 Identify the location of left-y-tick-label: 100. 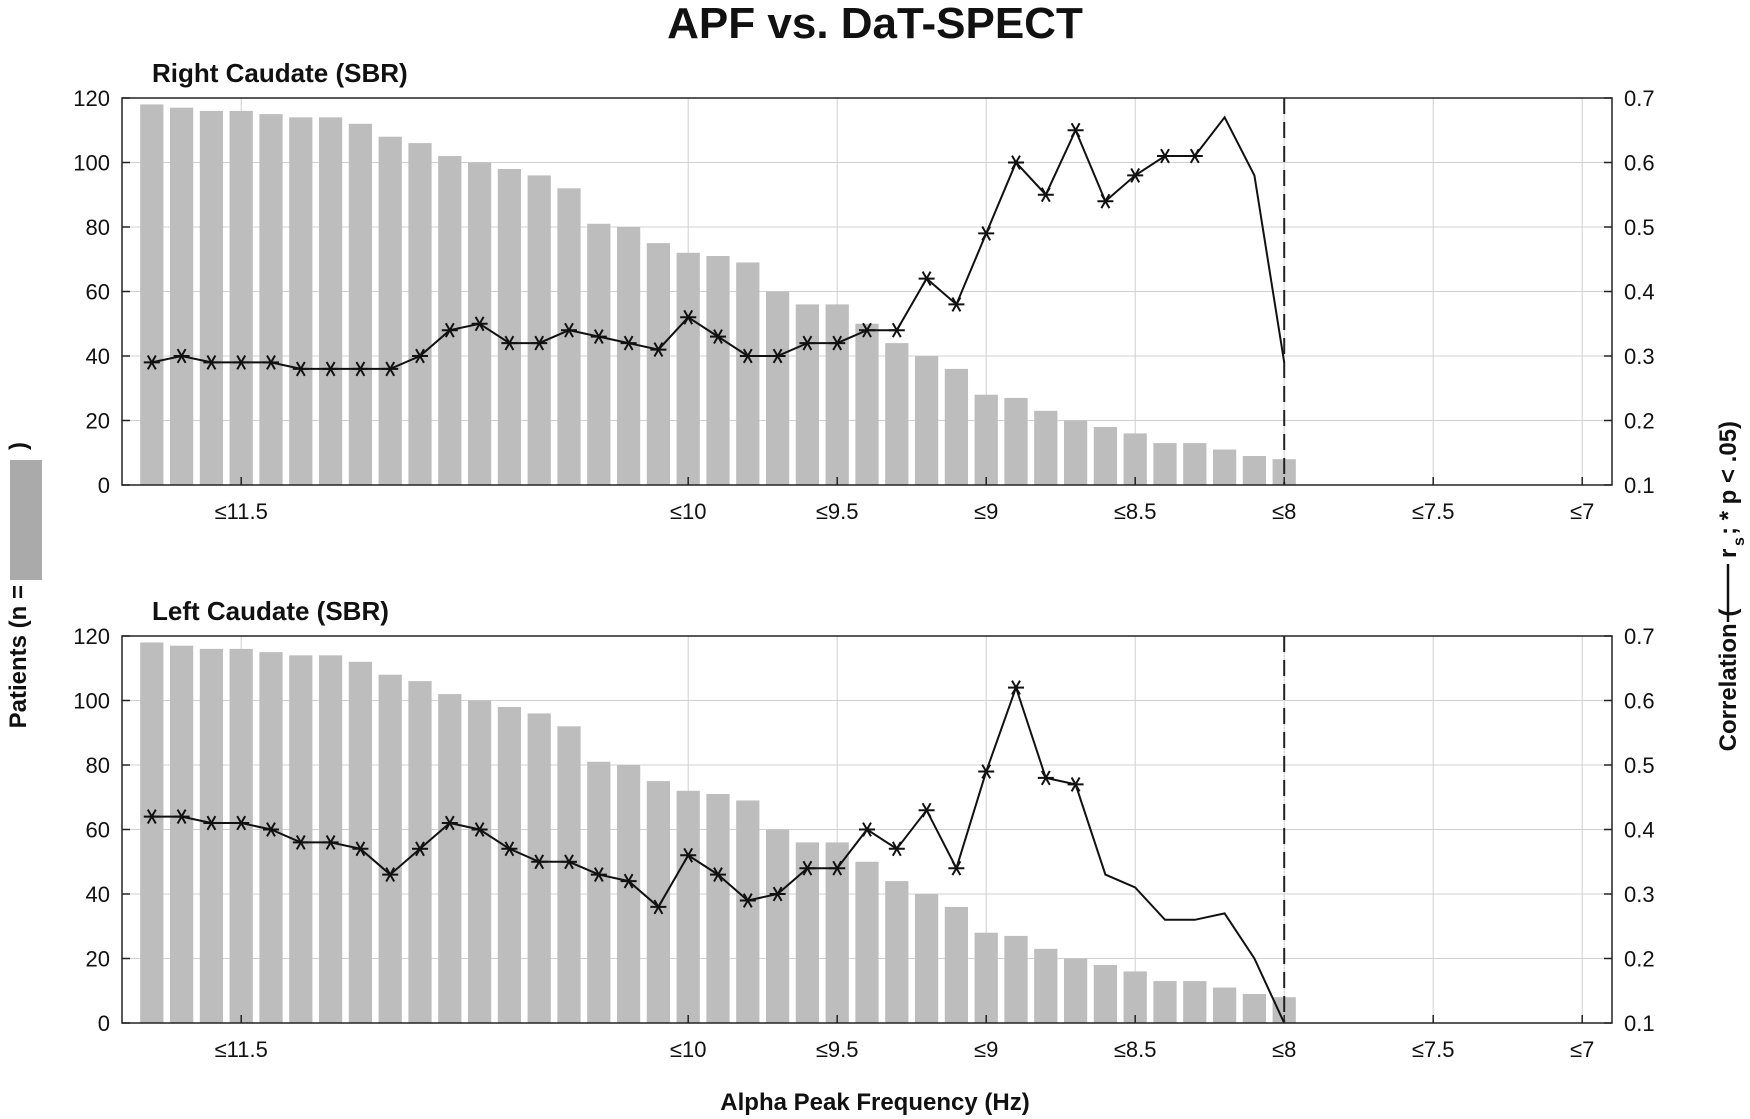
(91, 163).